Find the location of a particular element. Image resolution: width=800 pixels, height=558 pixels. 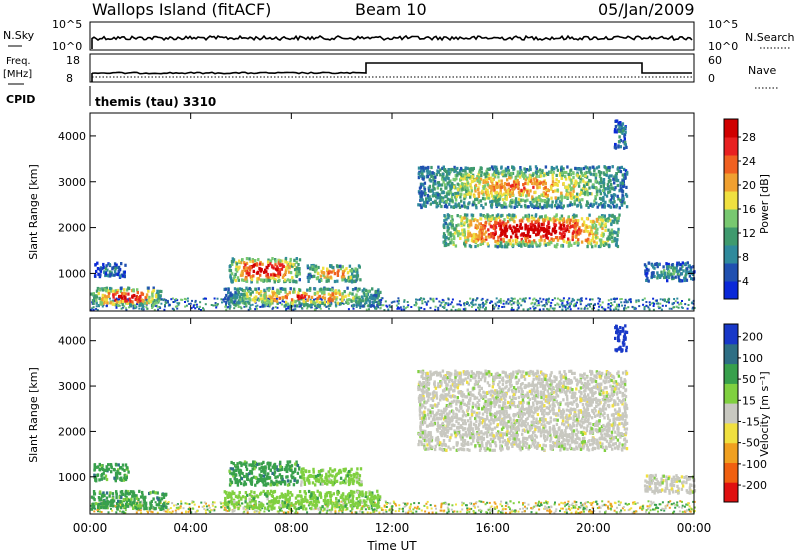

freq-tick-top: 18 is located at coordinates (73, 60).